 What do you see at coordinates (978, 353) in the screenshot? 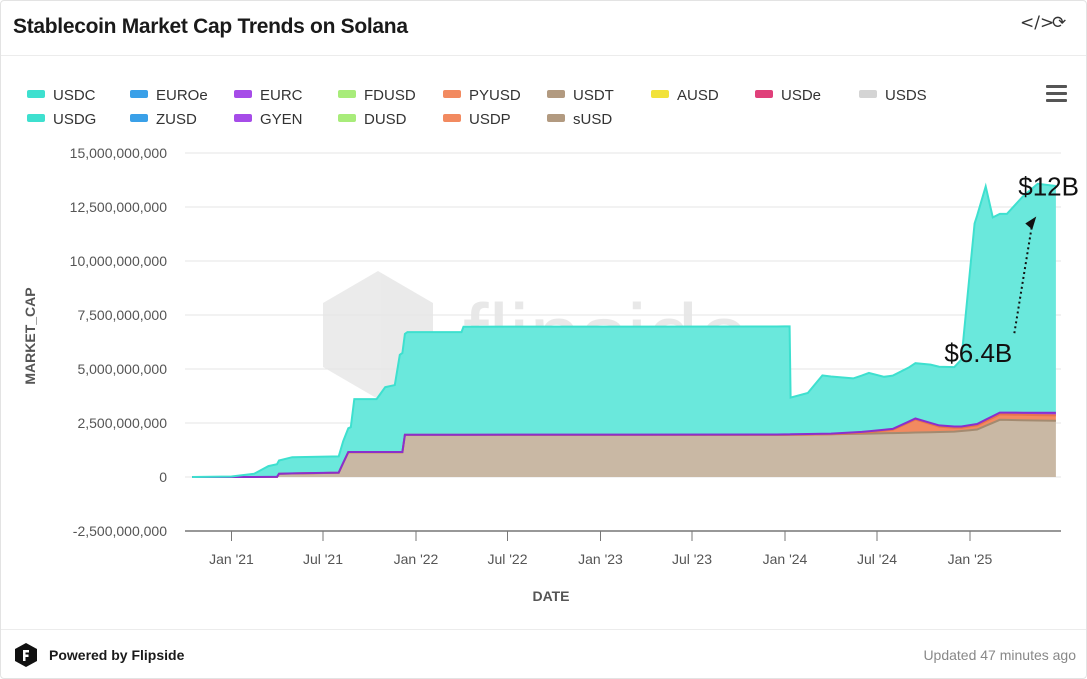
I see `annotation-label: $6.4B` at bounding box center [978, 353].